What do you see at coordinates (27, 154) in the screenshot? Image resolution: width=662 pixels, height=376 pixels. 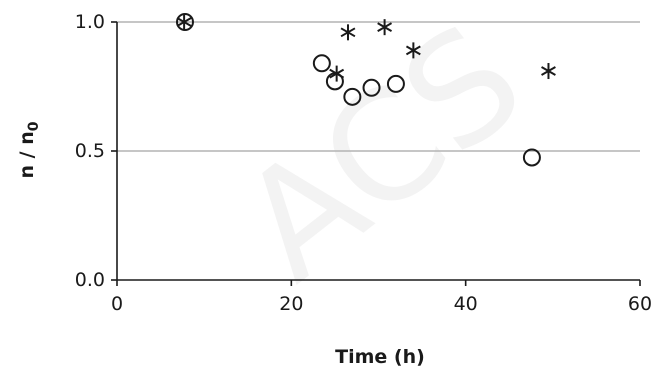 I see `y-axis-title-main: n / n` at bounding box center [27, 154].